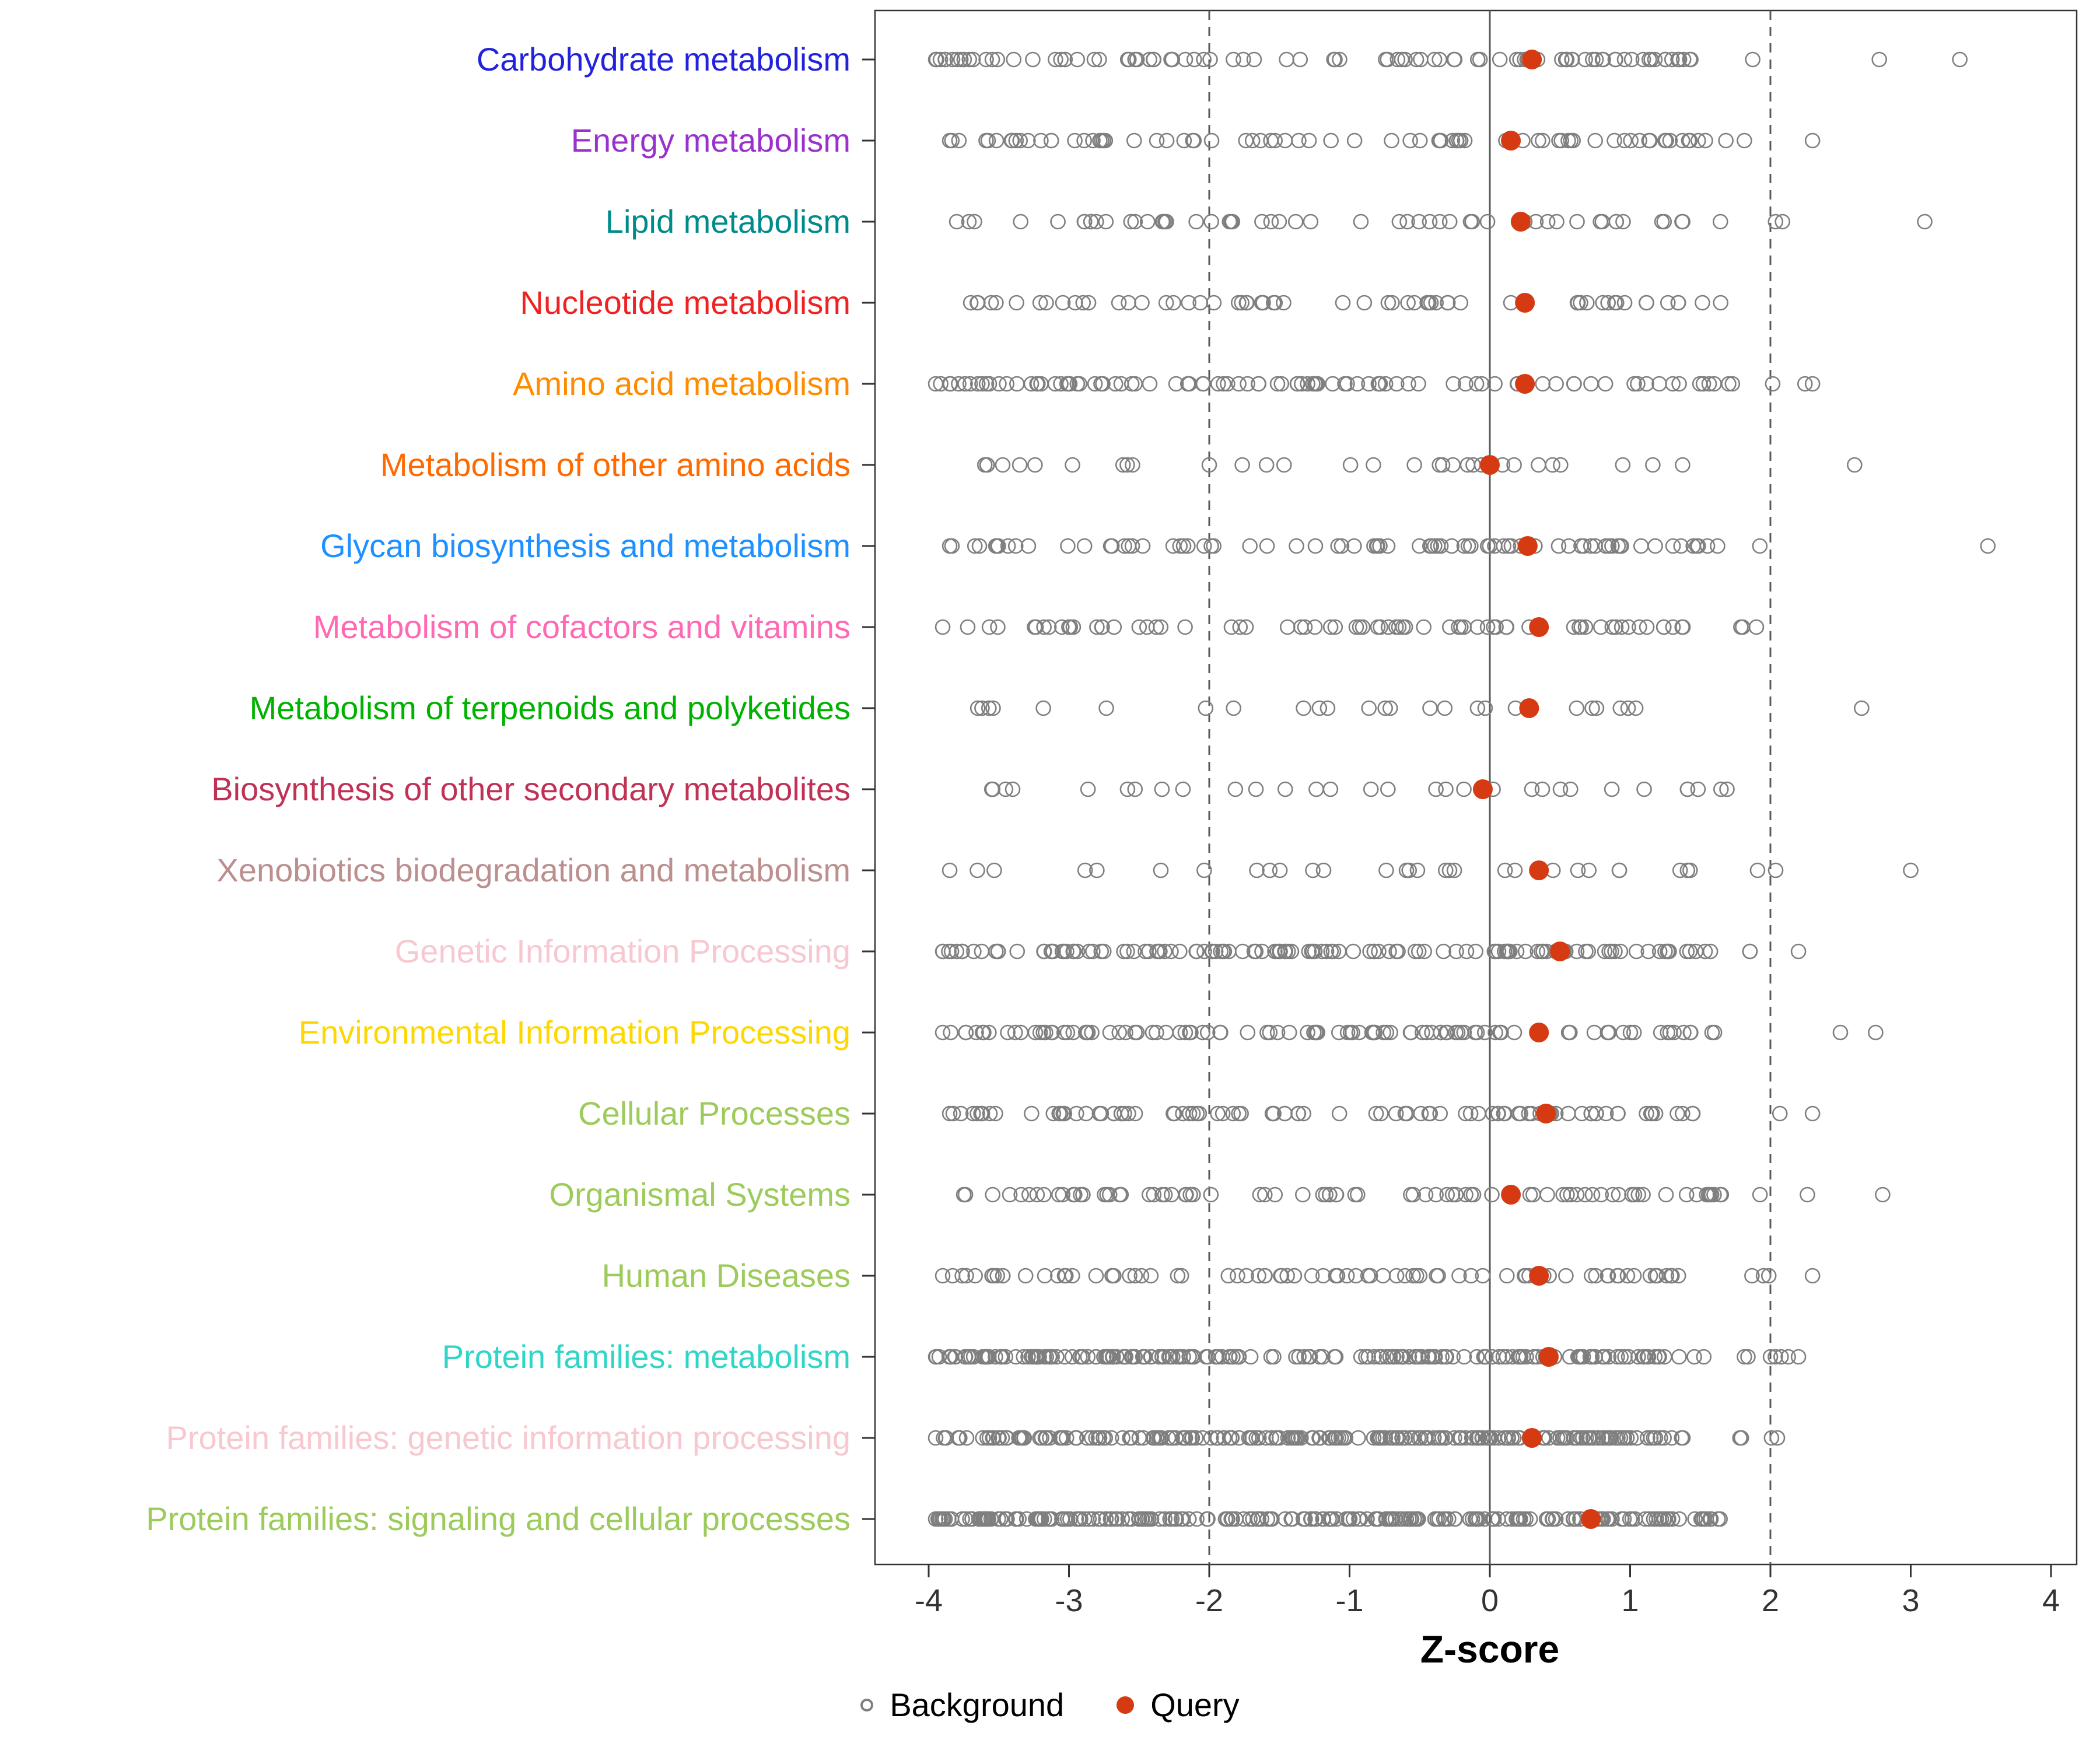  What do you see at coordinates (622, 951) in the screenshot?
I see `category-label: Genetic Information Processing` at bounding box center [622, 951].